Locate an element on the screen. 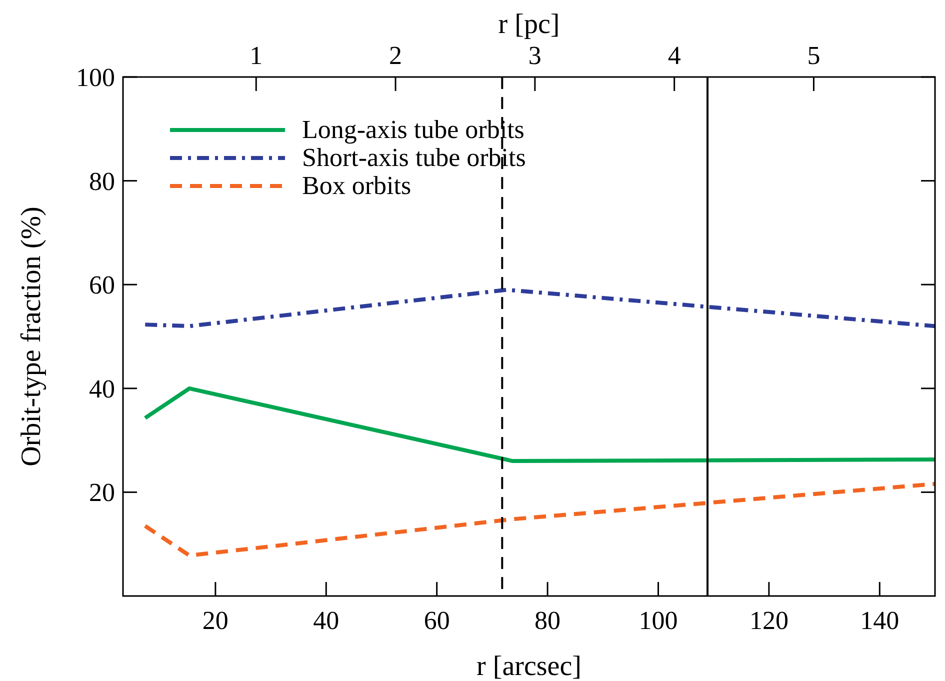 This screenshot has width=945, height=681. y-tick-label: 60 is located at coordinates (102, 285).